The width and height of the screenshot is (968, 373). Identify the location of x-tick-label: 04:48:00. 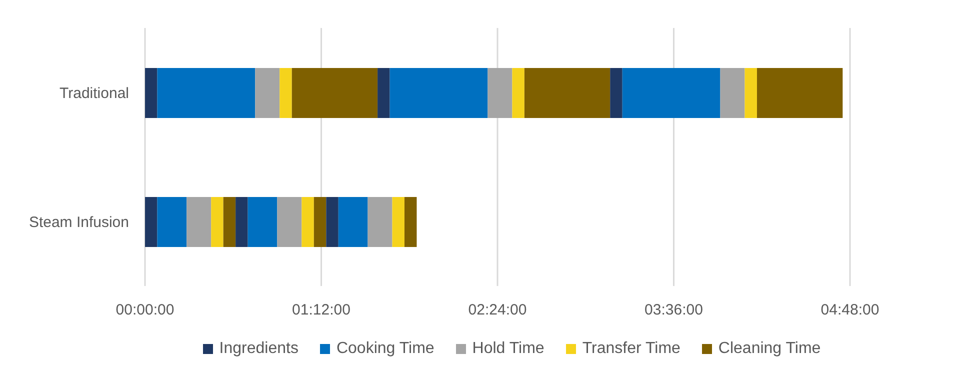
(850, 310).